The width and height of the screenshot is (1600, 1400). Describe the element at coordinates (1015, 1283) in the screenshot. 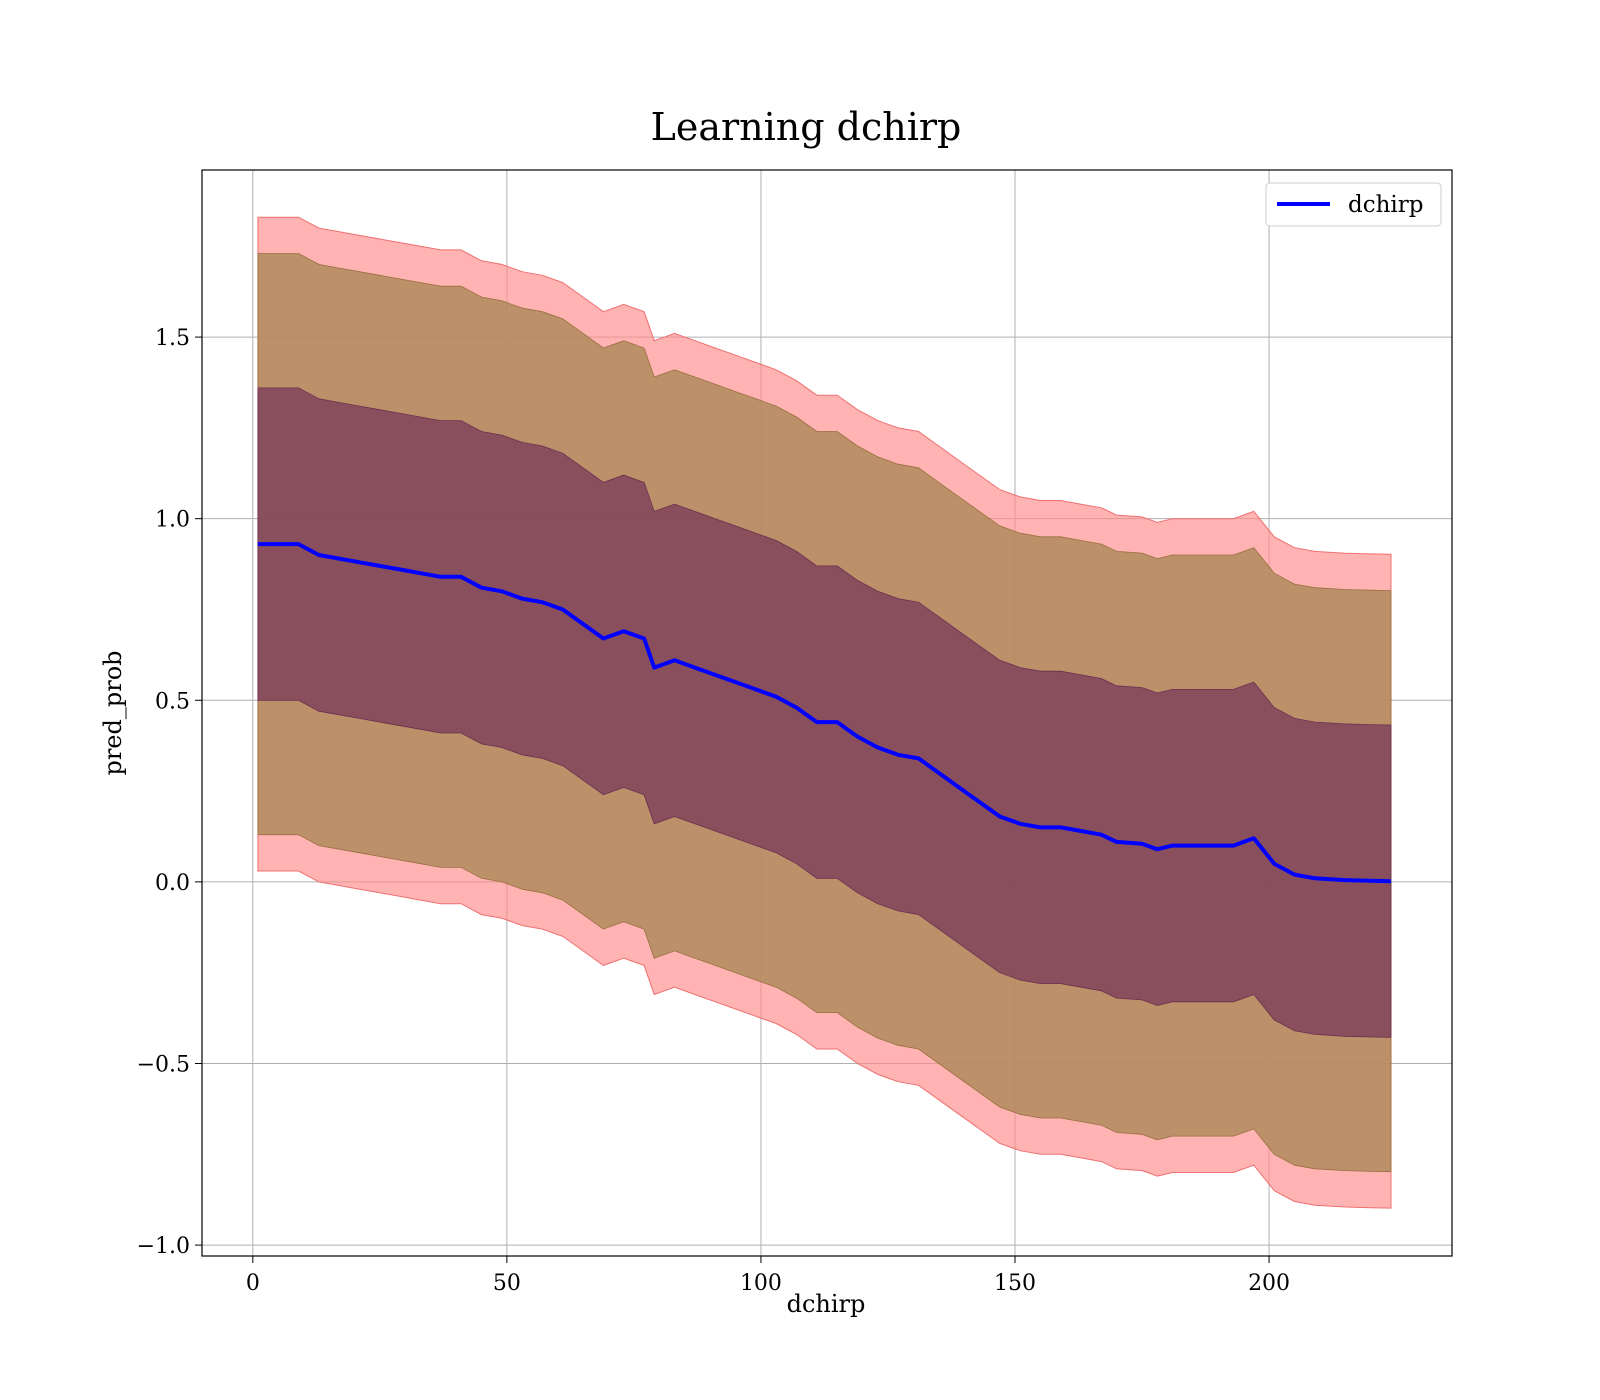

I see `x-tick-label: 150` at that location.